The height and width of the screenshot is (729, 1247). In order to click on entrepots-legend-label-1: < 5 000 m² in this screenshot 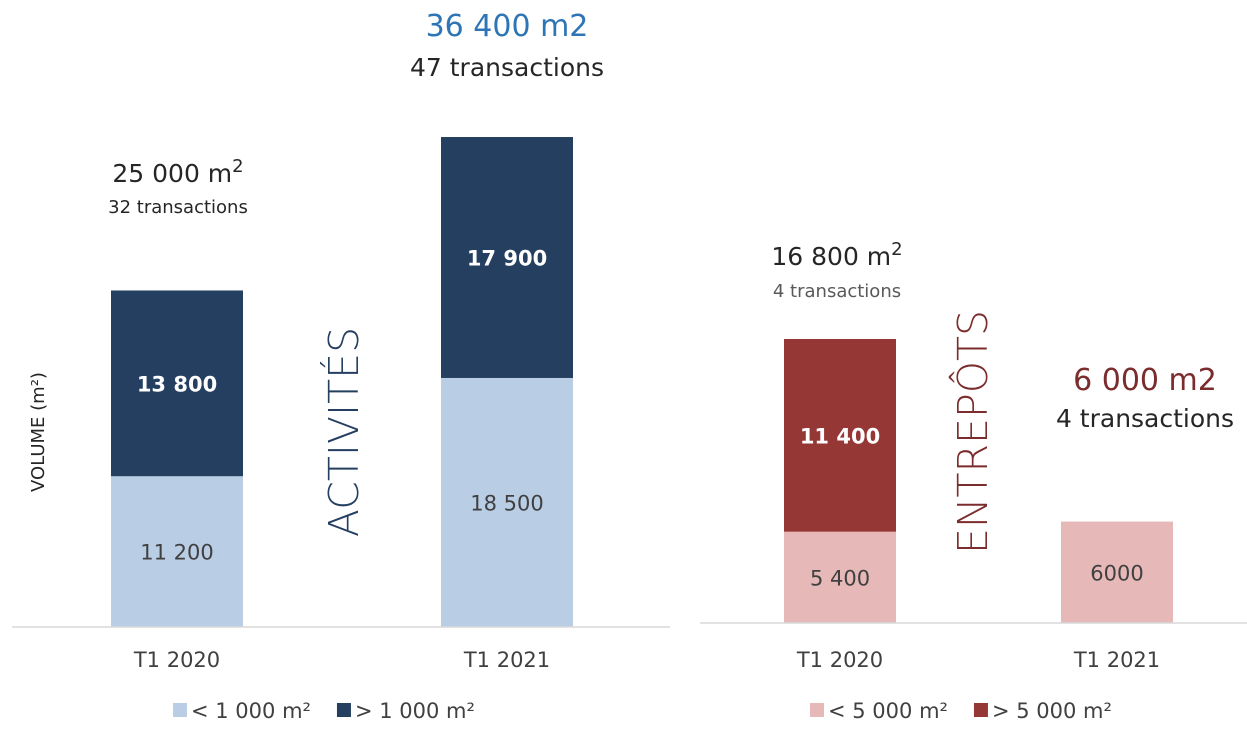, I will do `click(888, 711)`.